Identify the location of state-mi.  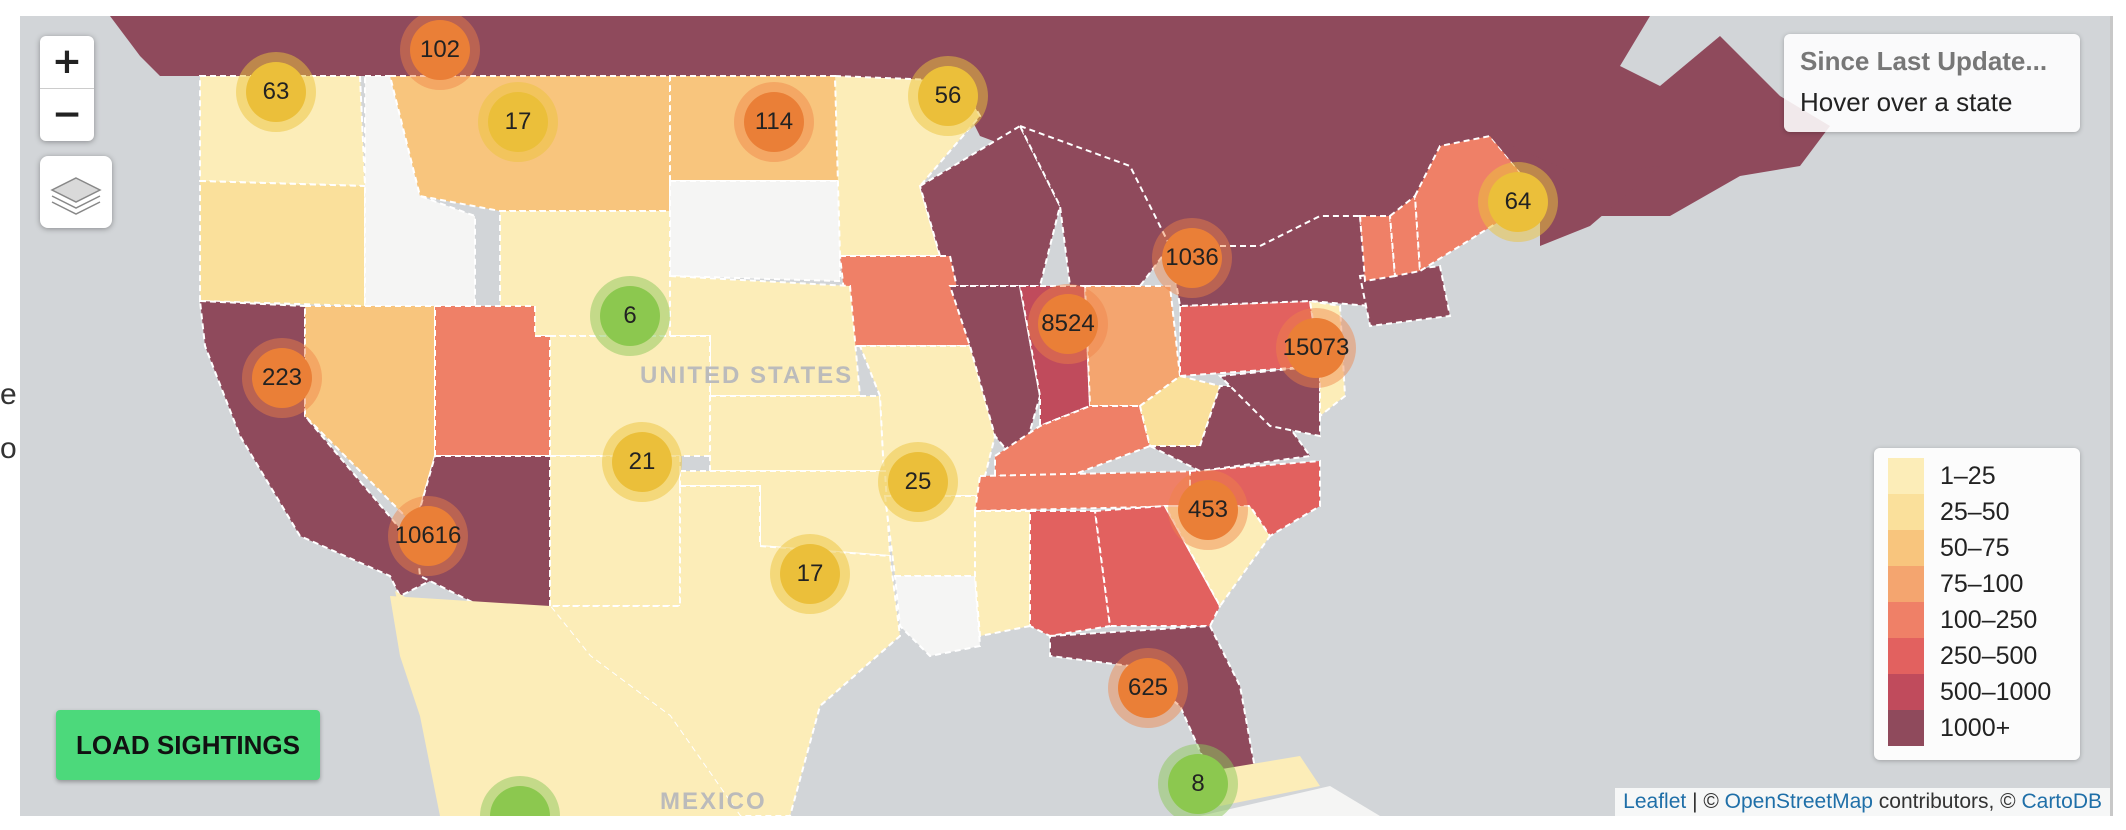
(1094, 205).